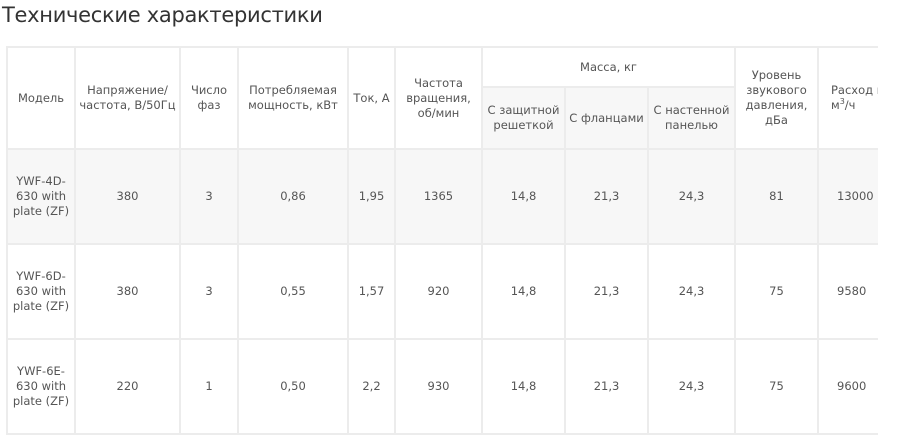 This screenshot has height=446, width=902. I want to click on header-mass: Масса, кг, so click(608, 67).